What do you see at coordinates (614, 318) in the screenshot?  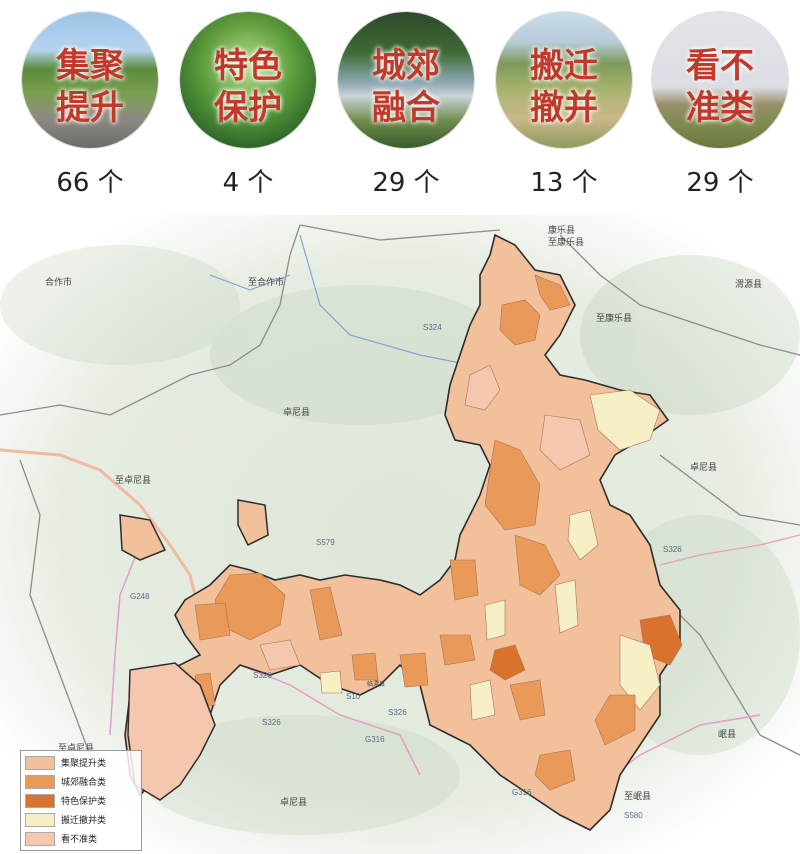 I see `place-label-to-kangle-2: 至康乐县` at bounding box center [614, 318].